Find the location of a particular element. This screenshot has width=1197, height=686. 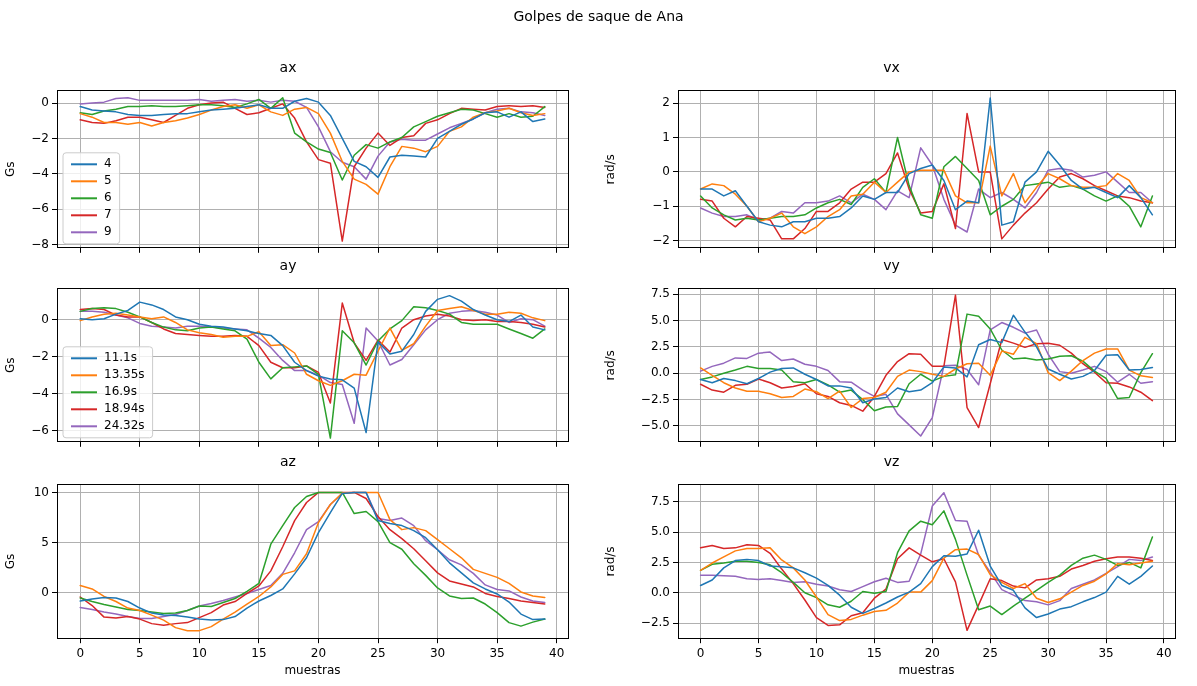

y-tick-label: 10 is located at coordinates (41, 491).